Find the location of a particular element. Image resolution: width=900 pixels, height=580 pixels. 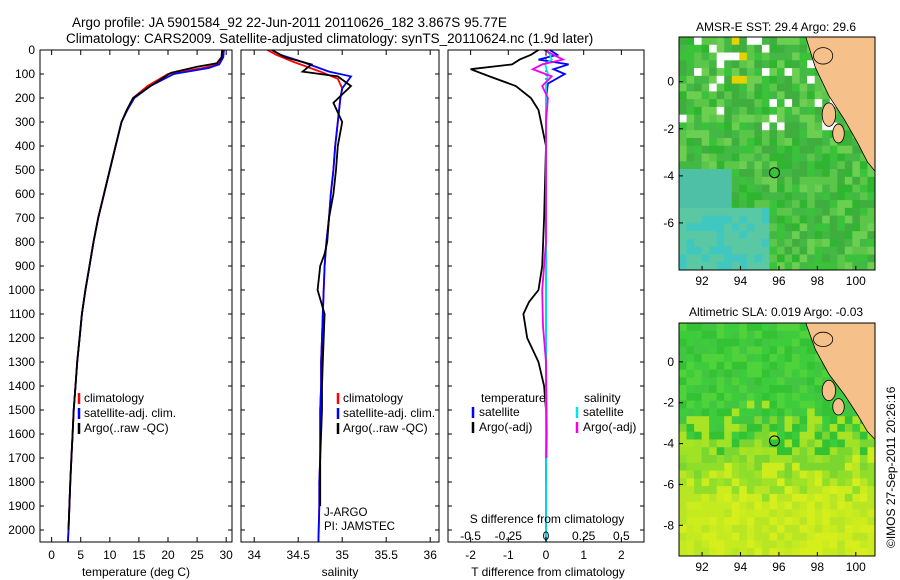

salinity-legend-label: satellite-adj. clim. is located at coordinates (389, 413).